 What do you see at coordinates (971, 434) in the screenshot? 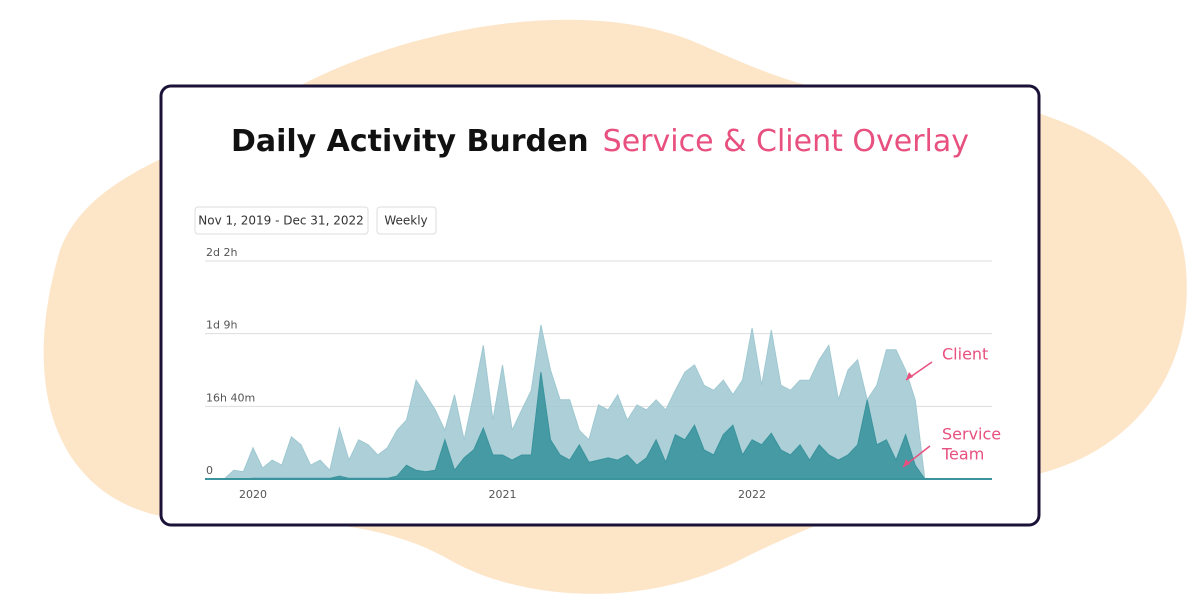
I see `annotation: Service` at bounding box center [971, 434].